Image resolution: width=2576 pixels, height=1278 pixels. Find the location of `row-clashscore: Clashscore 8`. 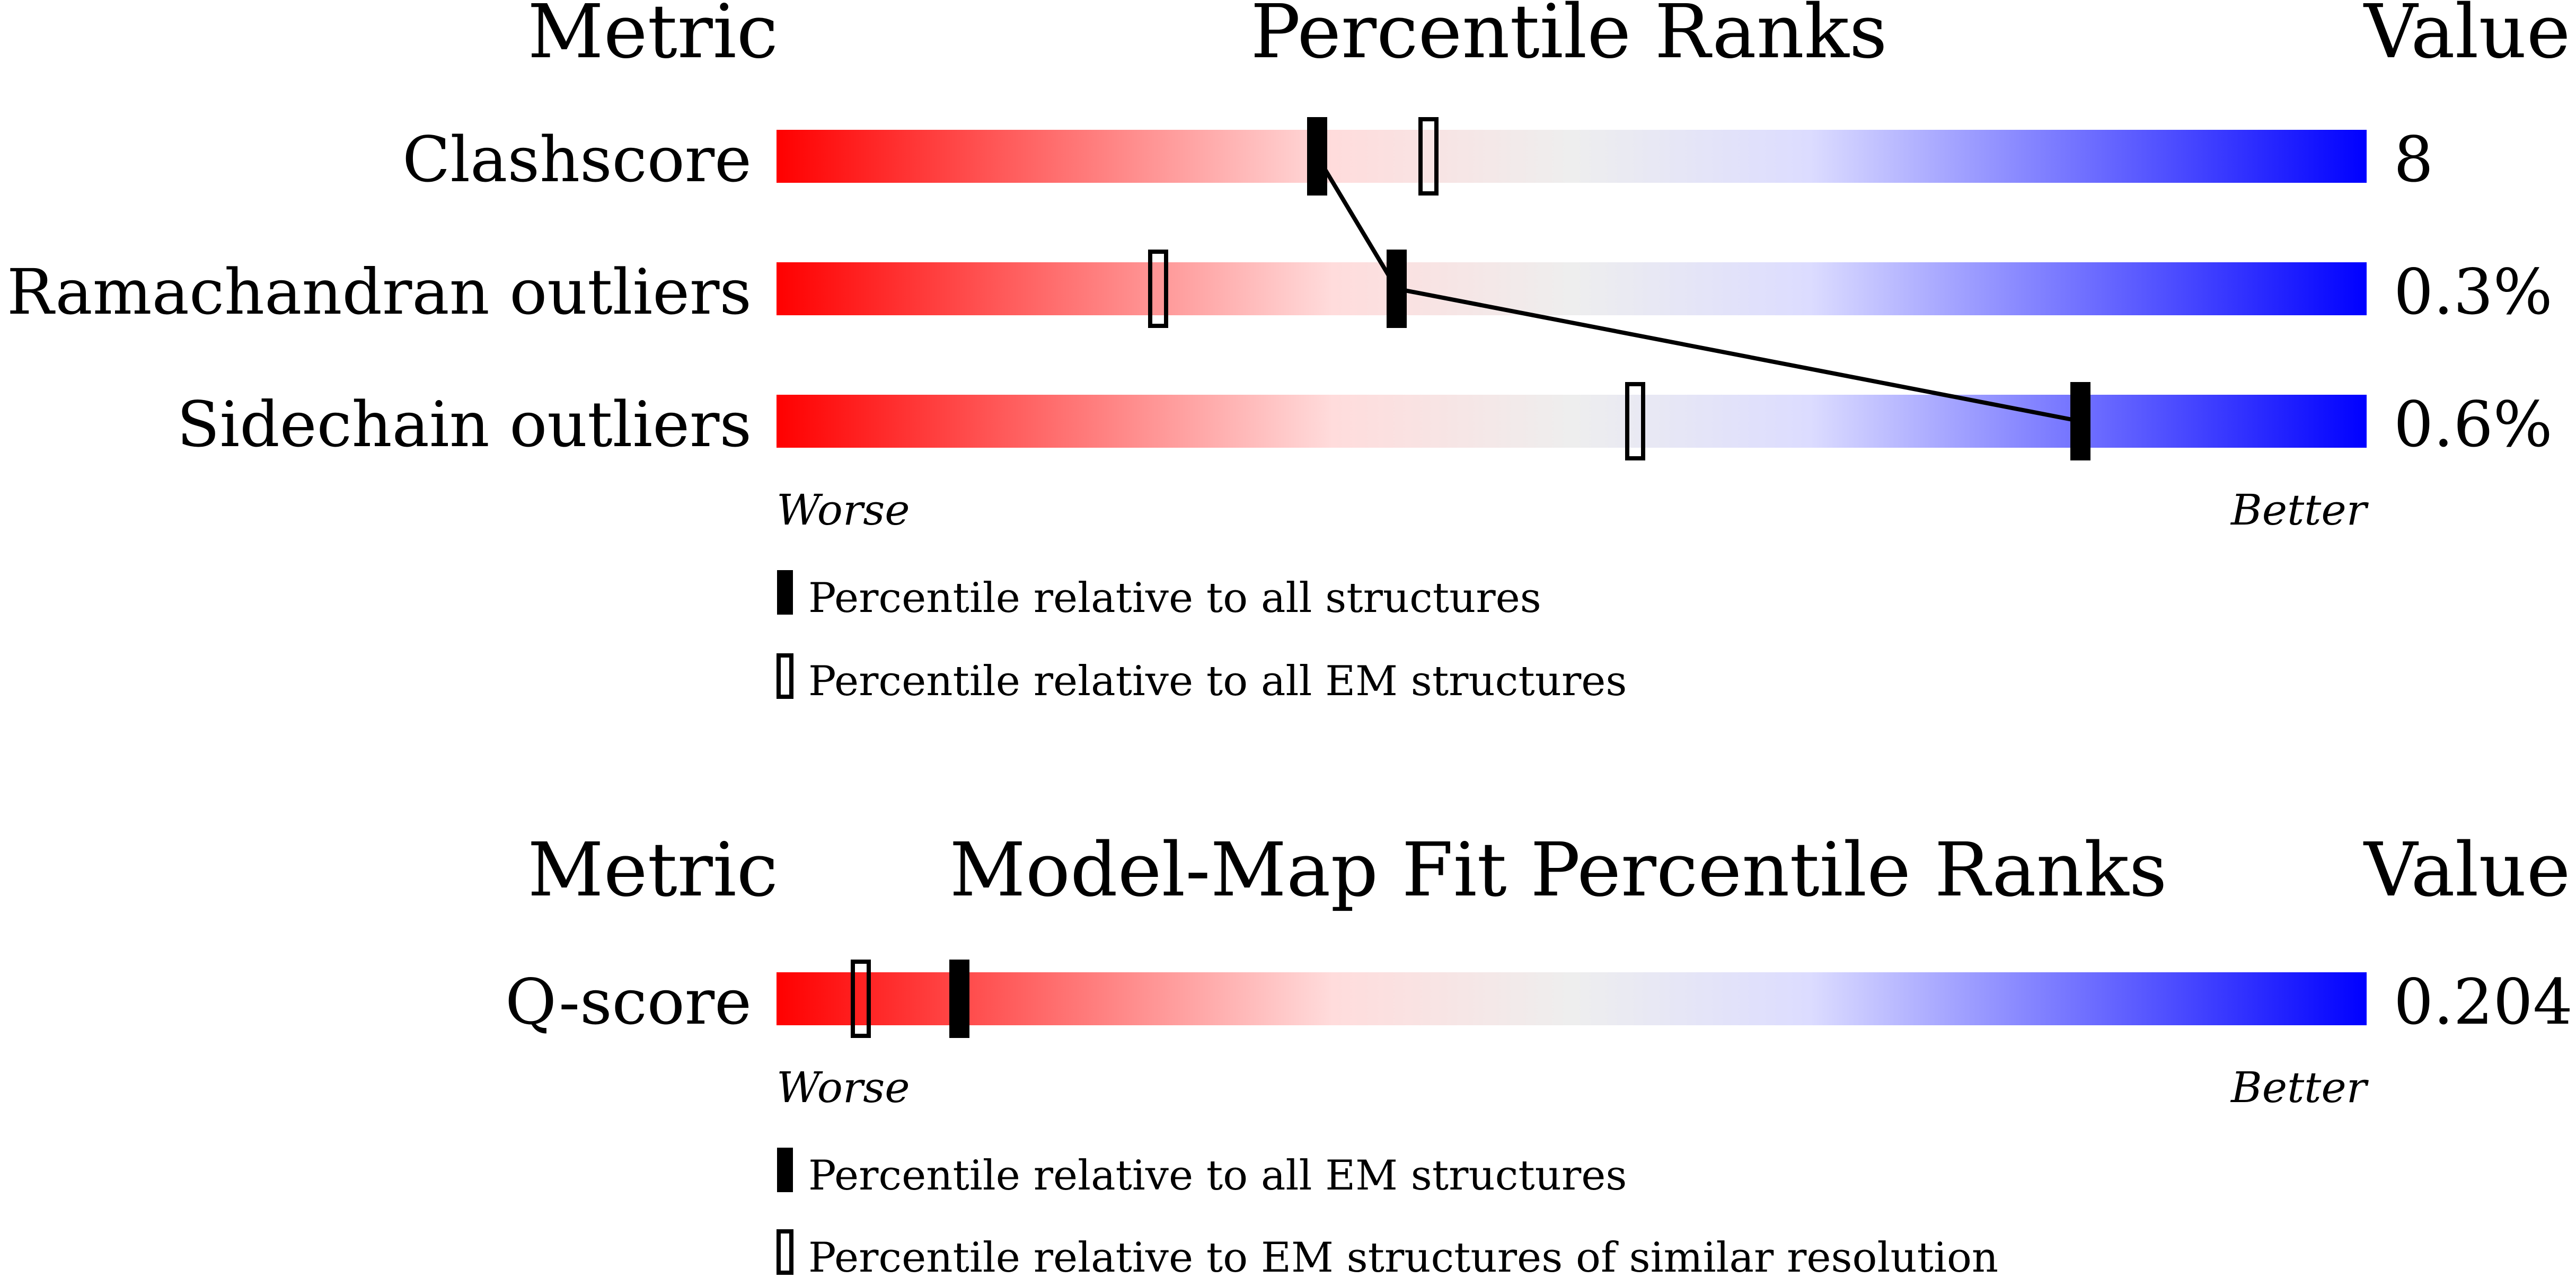

row-clashscore: Clashscore 8 is located at coordinates (1417, 159).